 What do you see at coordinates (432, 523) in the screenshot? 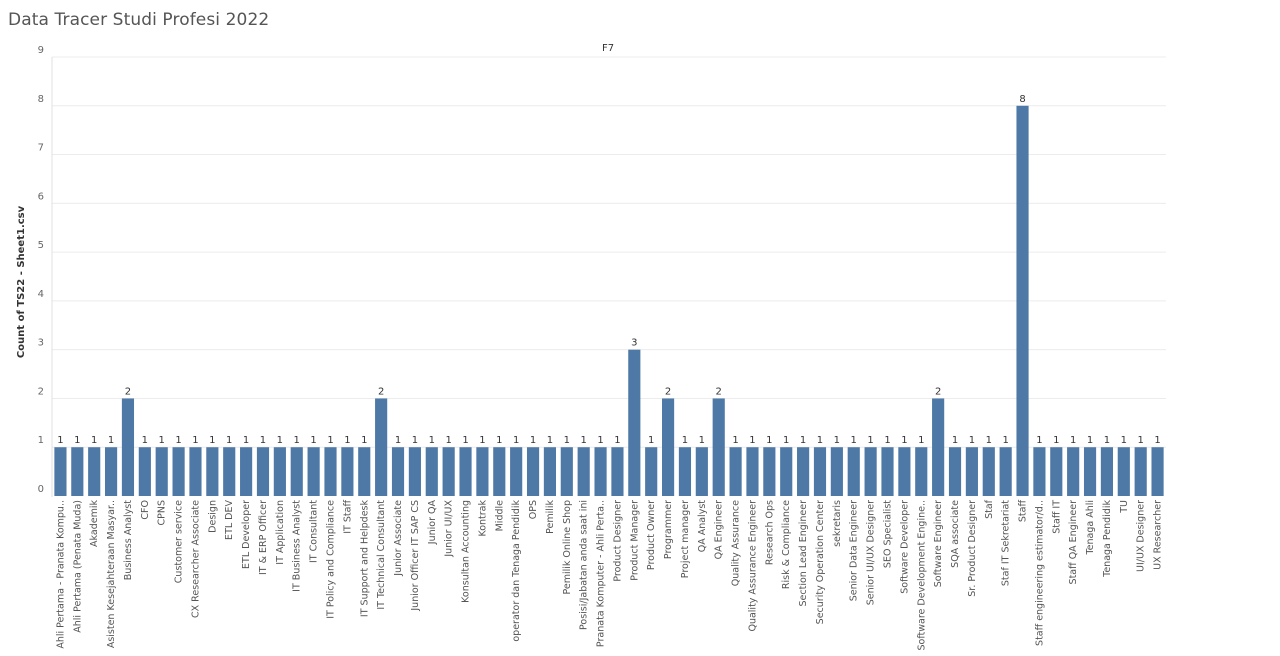
I see `x-category-label: Junior QA` at bounding box center [432, 523].